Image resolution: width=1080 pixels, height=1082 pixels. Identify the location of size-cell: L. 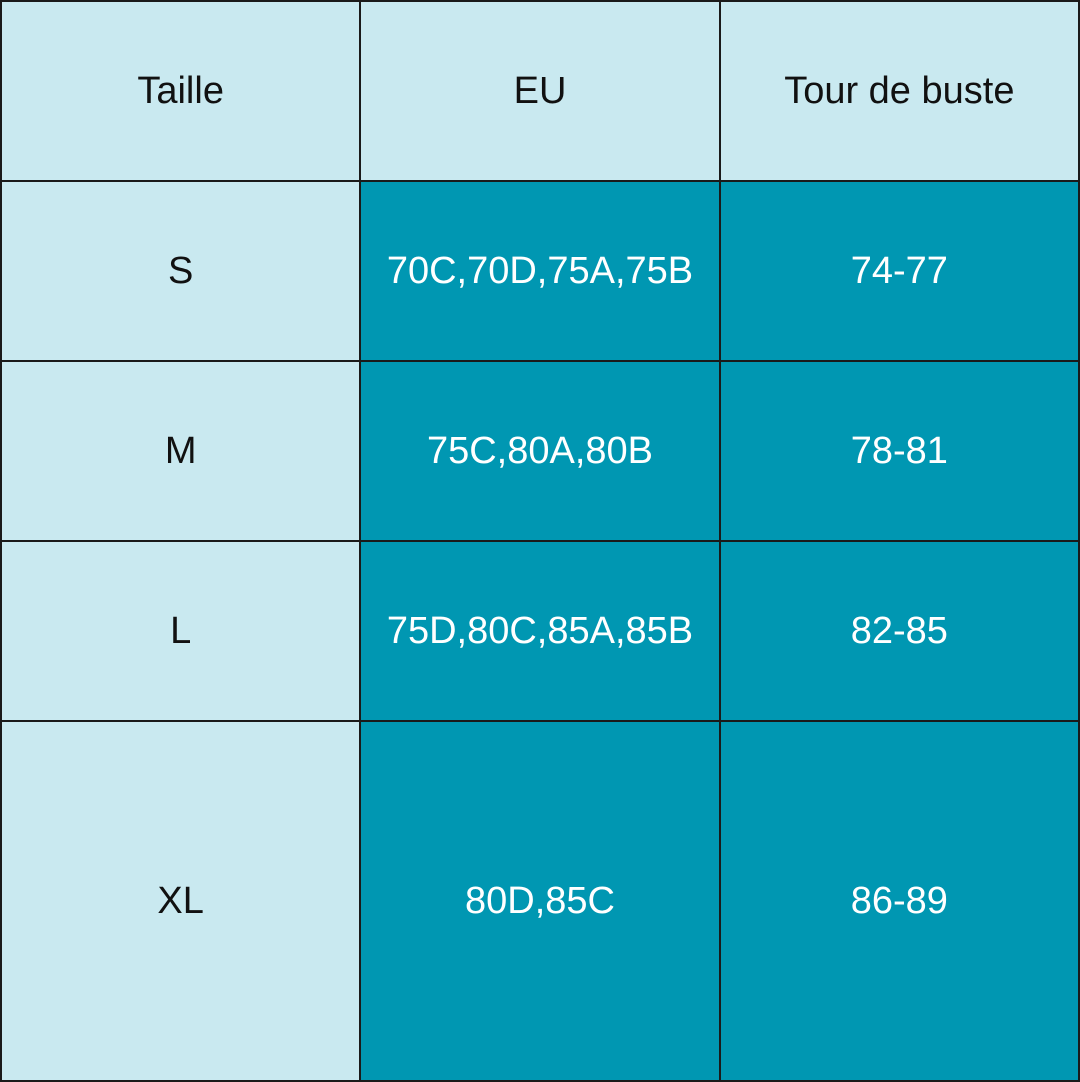
(181, 631).